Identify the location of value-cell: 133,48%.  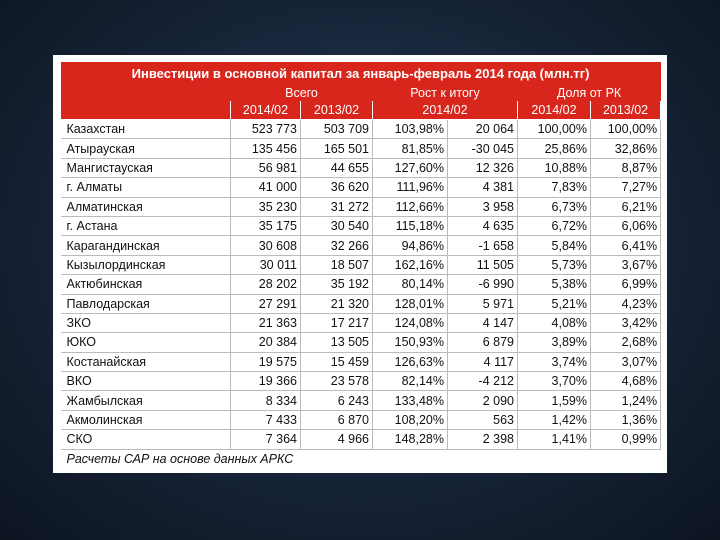
(410, 400).